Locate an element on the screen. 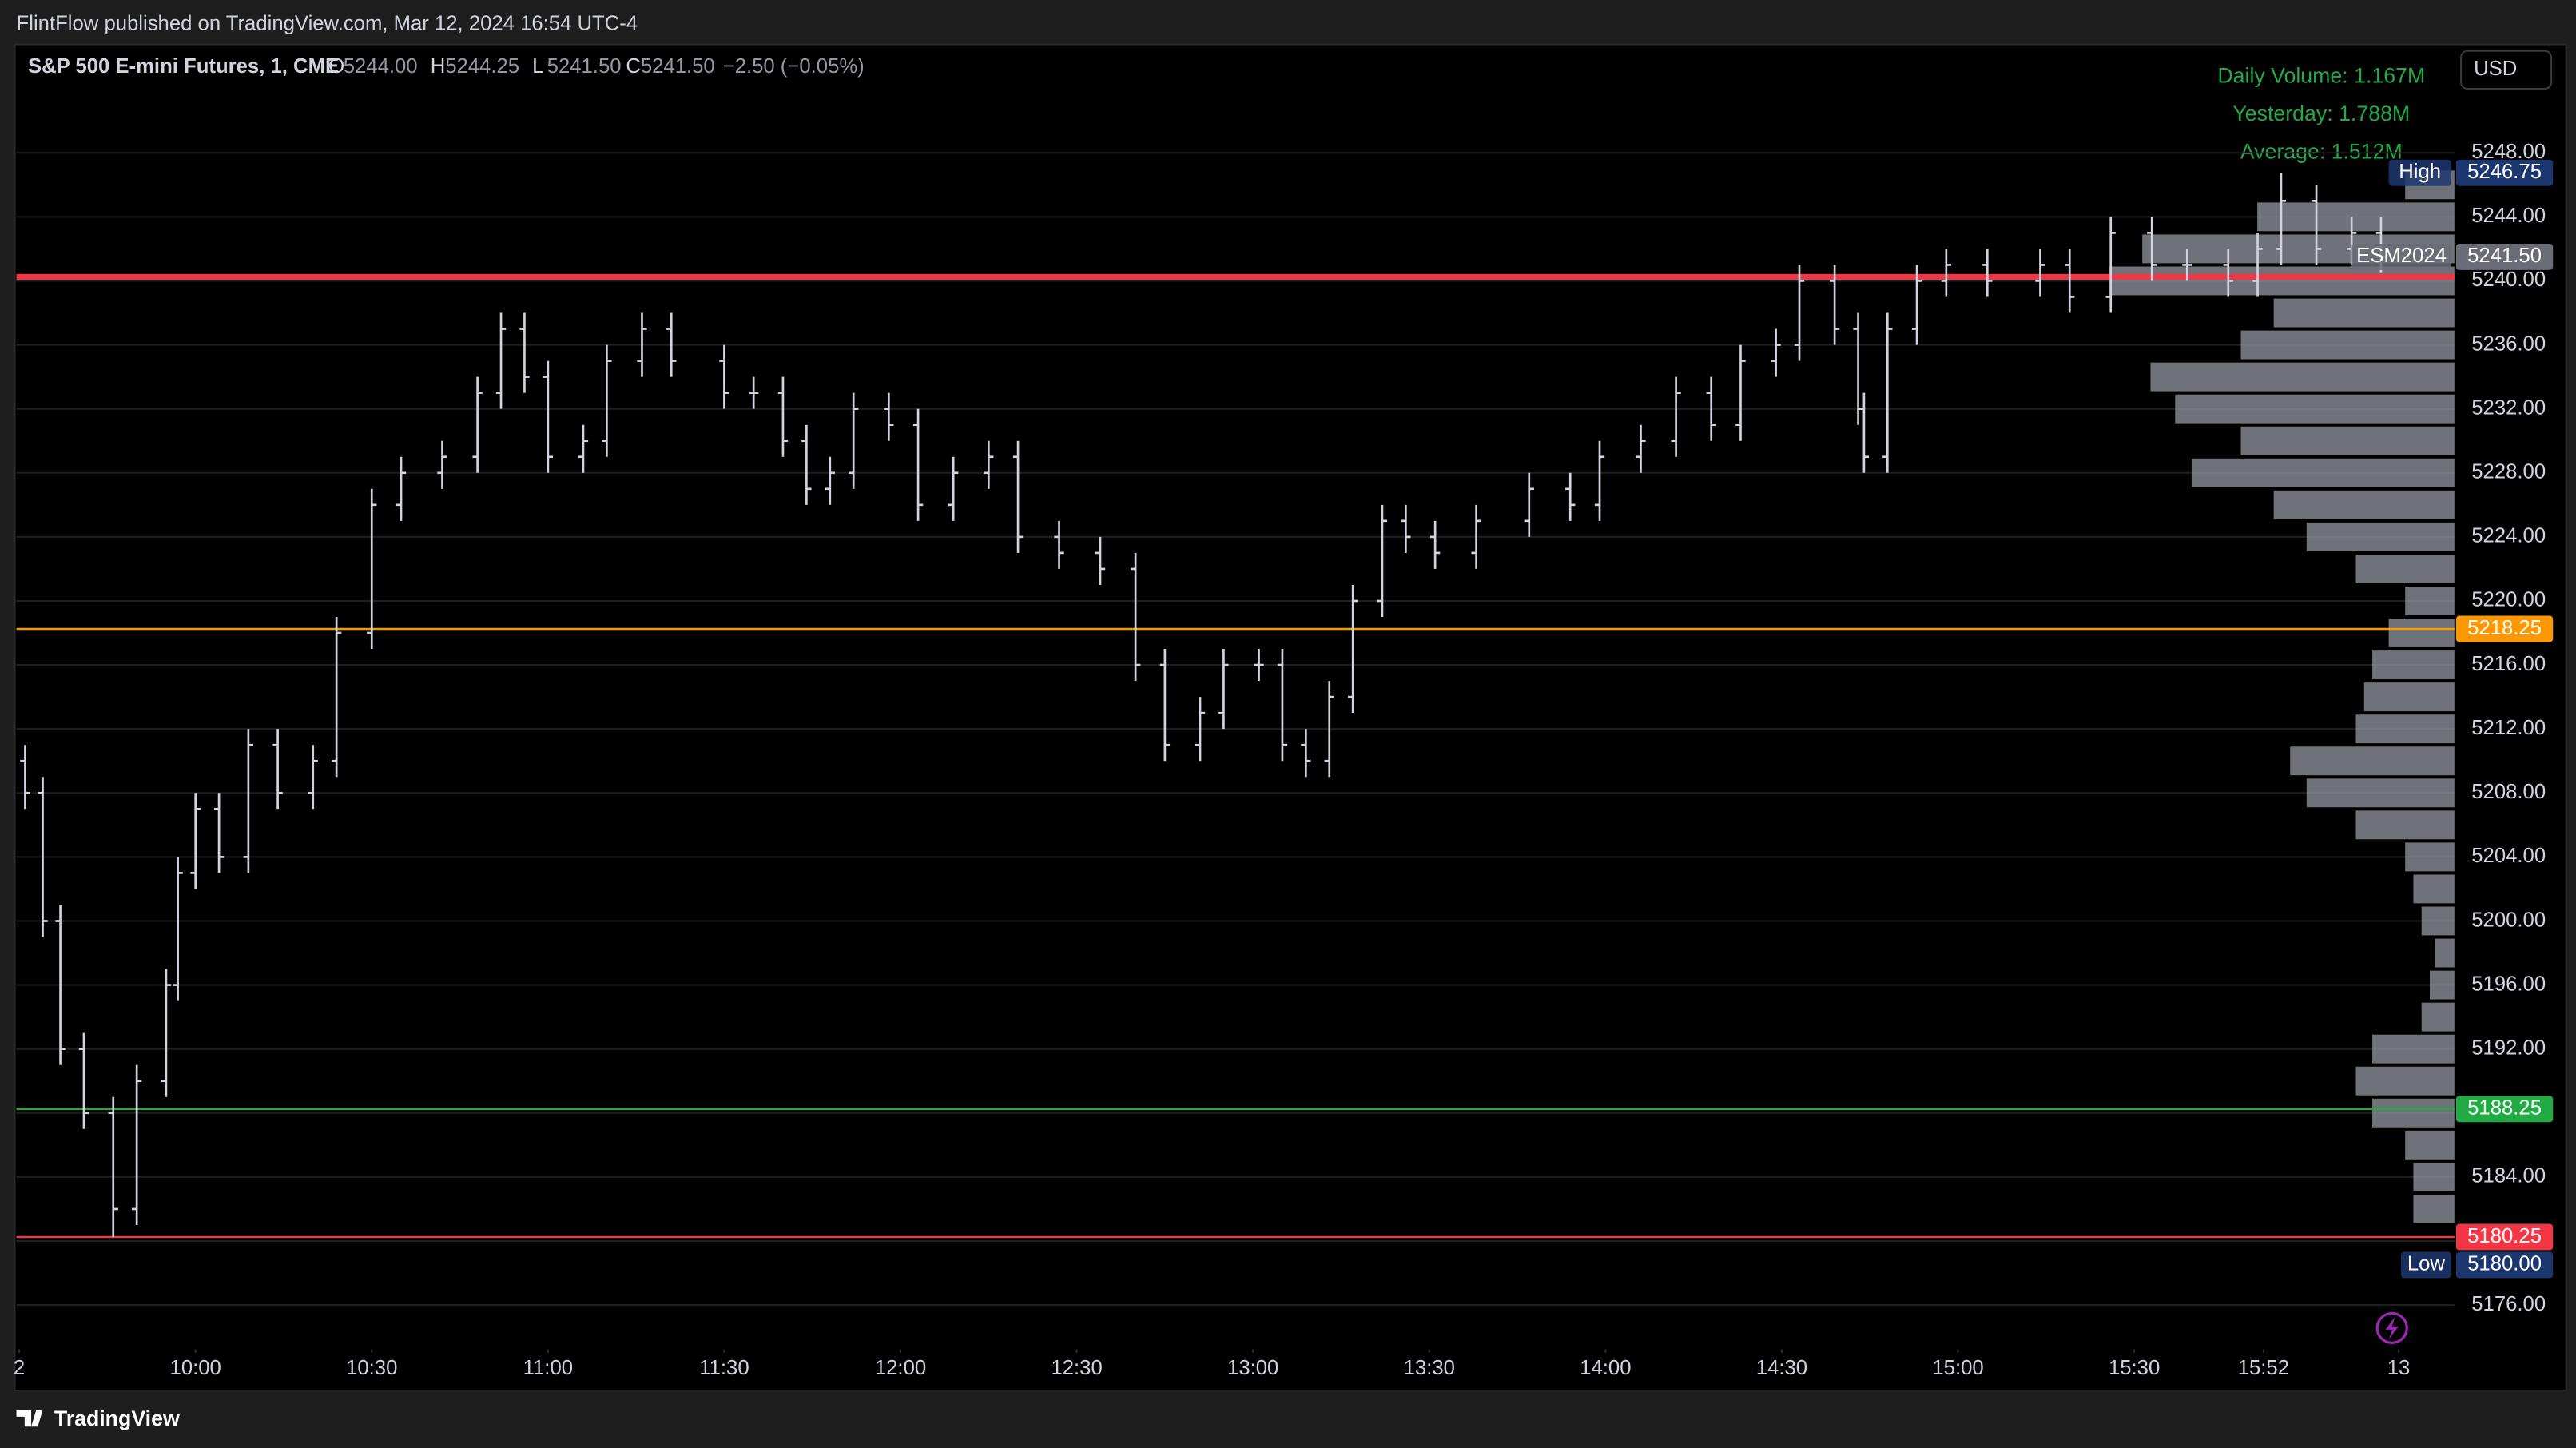 This screenshot has width=2576, height=1448. x-tick-label: 14:00 is located at coordinates (1605, 1368).